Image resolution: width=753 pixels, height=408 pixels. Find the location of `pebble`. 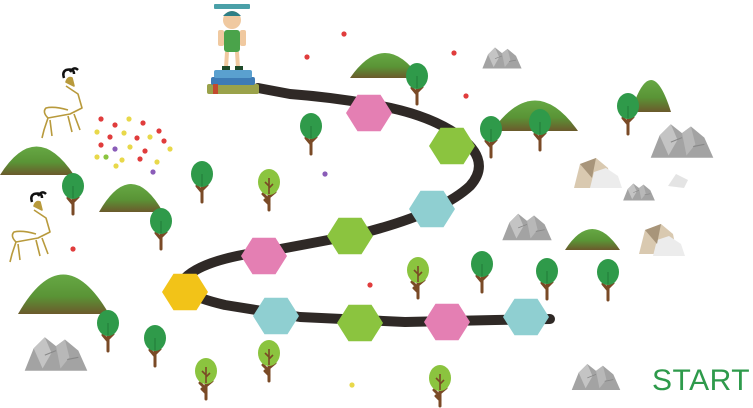

pebble is located at coordinates (678, 181).